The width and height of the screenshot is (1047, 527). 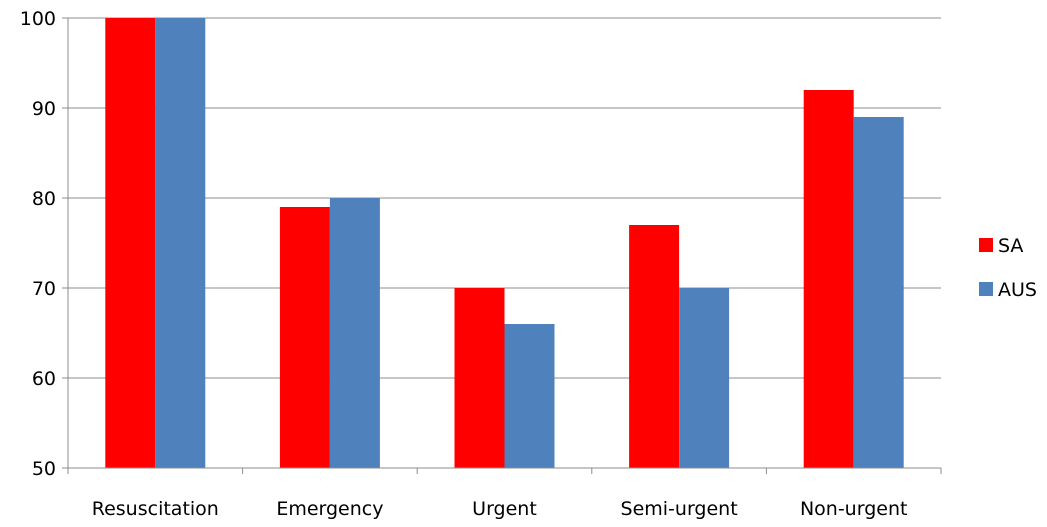 I want to click on legend-label-aus: AUS, so click(x=1017, y=290).